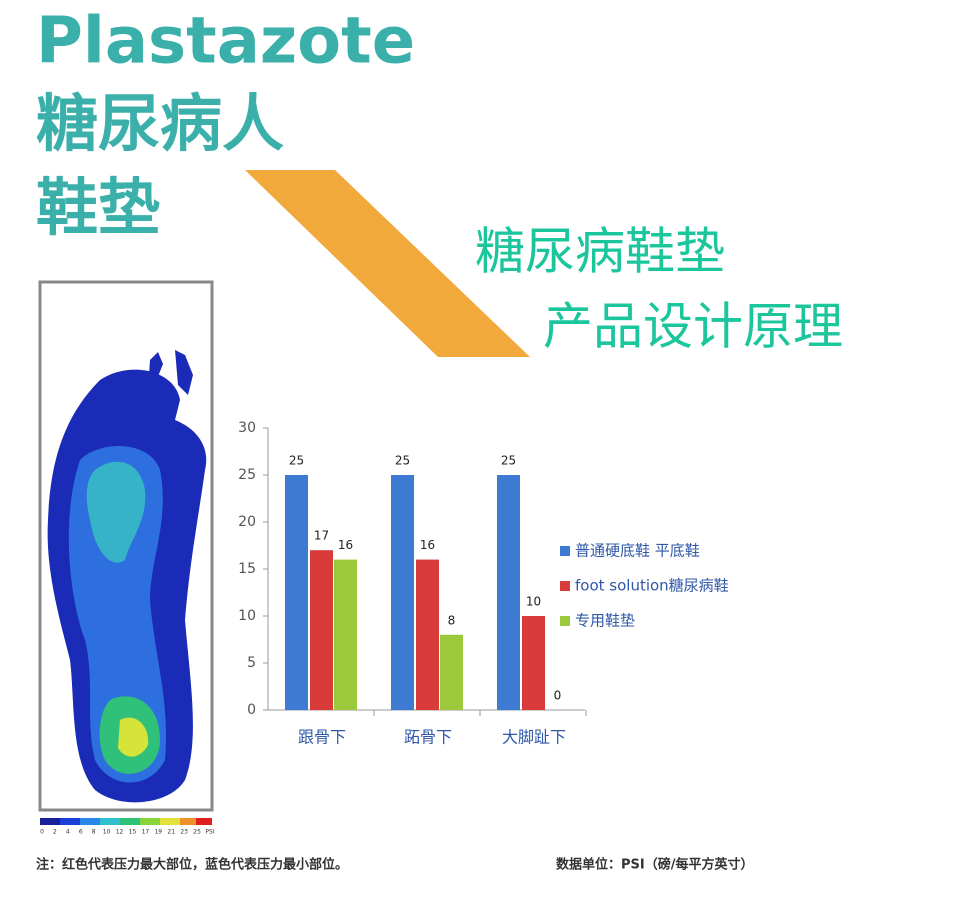 Image resolution: width=977 pixels, height=897 pixels. What do you see at coordinates (452, 620) in the screenshot?
I see `data-label: 8` at bounding box center [452, 620].